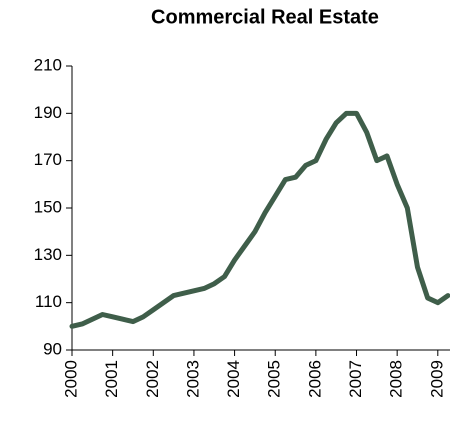 The image size is (450, 424). Describe the element at coordinates (48, 206) in the screenshot. I see `y-tick-label: 150` at that location.